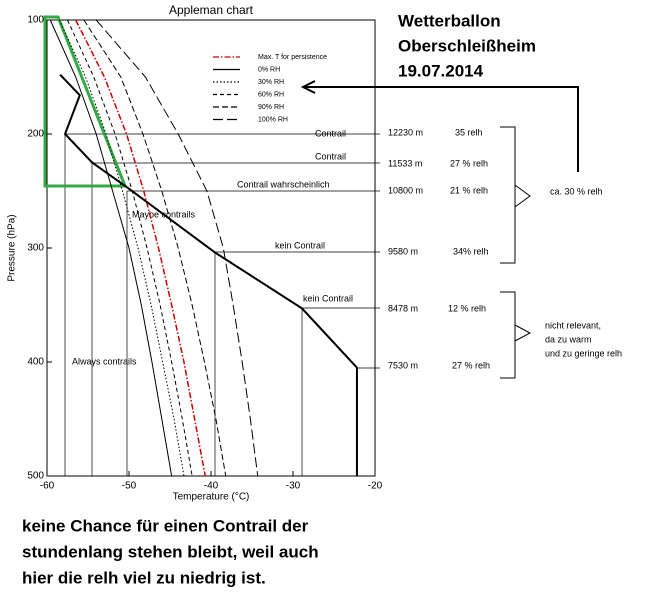 This screenshot has width=650, height=601. Describe the element at coordinates (211, 486) in the screenshot. I see `x-tick-label: -40` at that location.